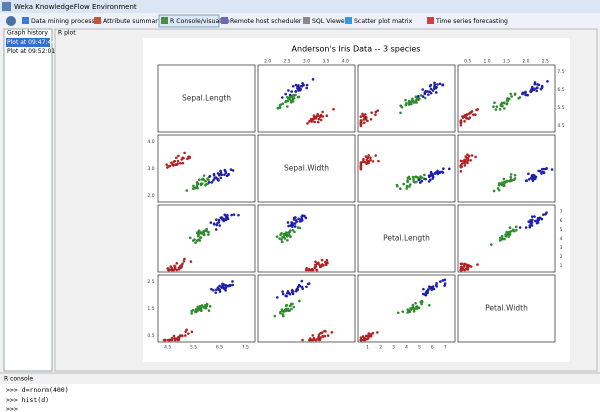  I want to click on tab-label: R Console/visualize, so click(200, 21).